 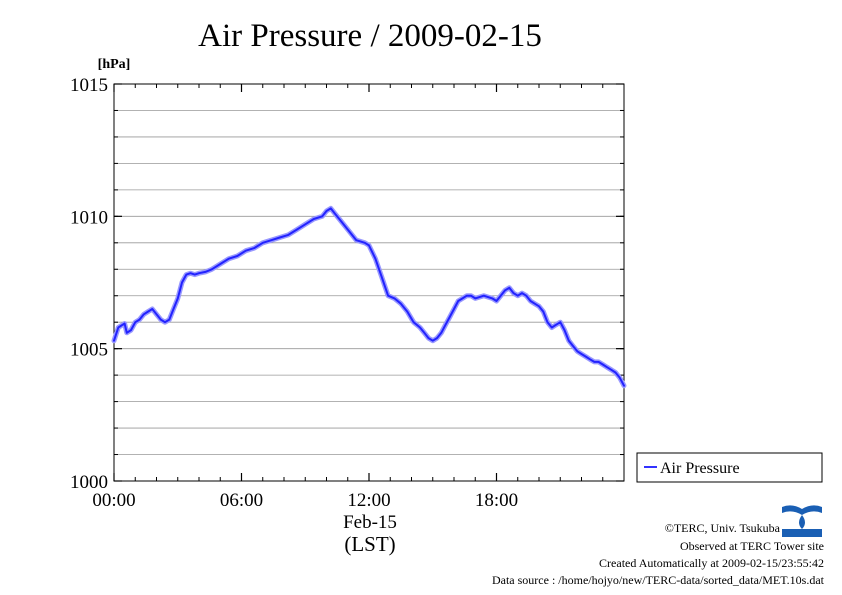 What do you see at coordinates (369, 544) in the screenshot?
I see `x-axis-title: (LST)` at bounding box center [369, 544].